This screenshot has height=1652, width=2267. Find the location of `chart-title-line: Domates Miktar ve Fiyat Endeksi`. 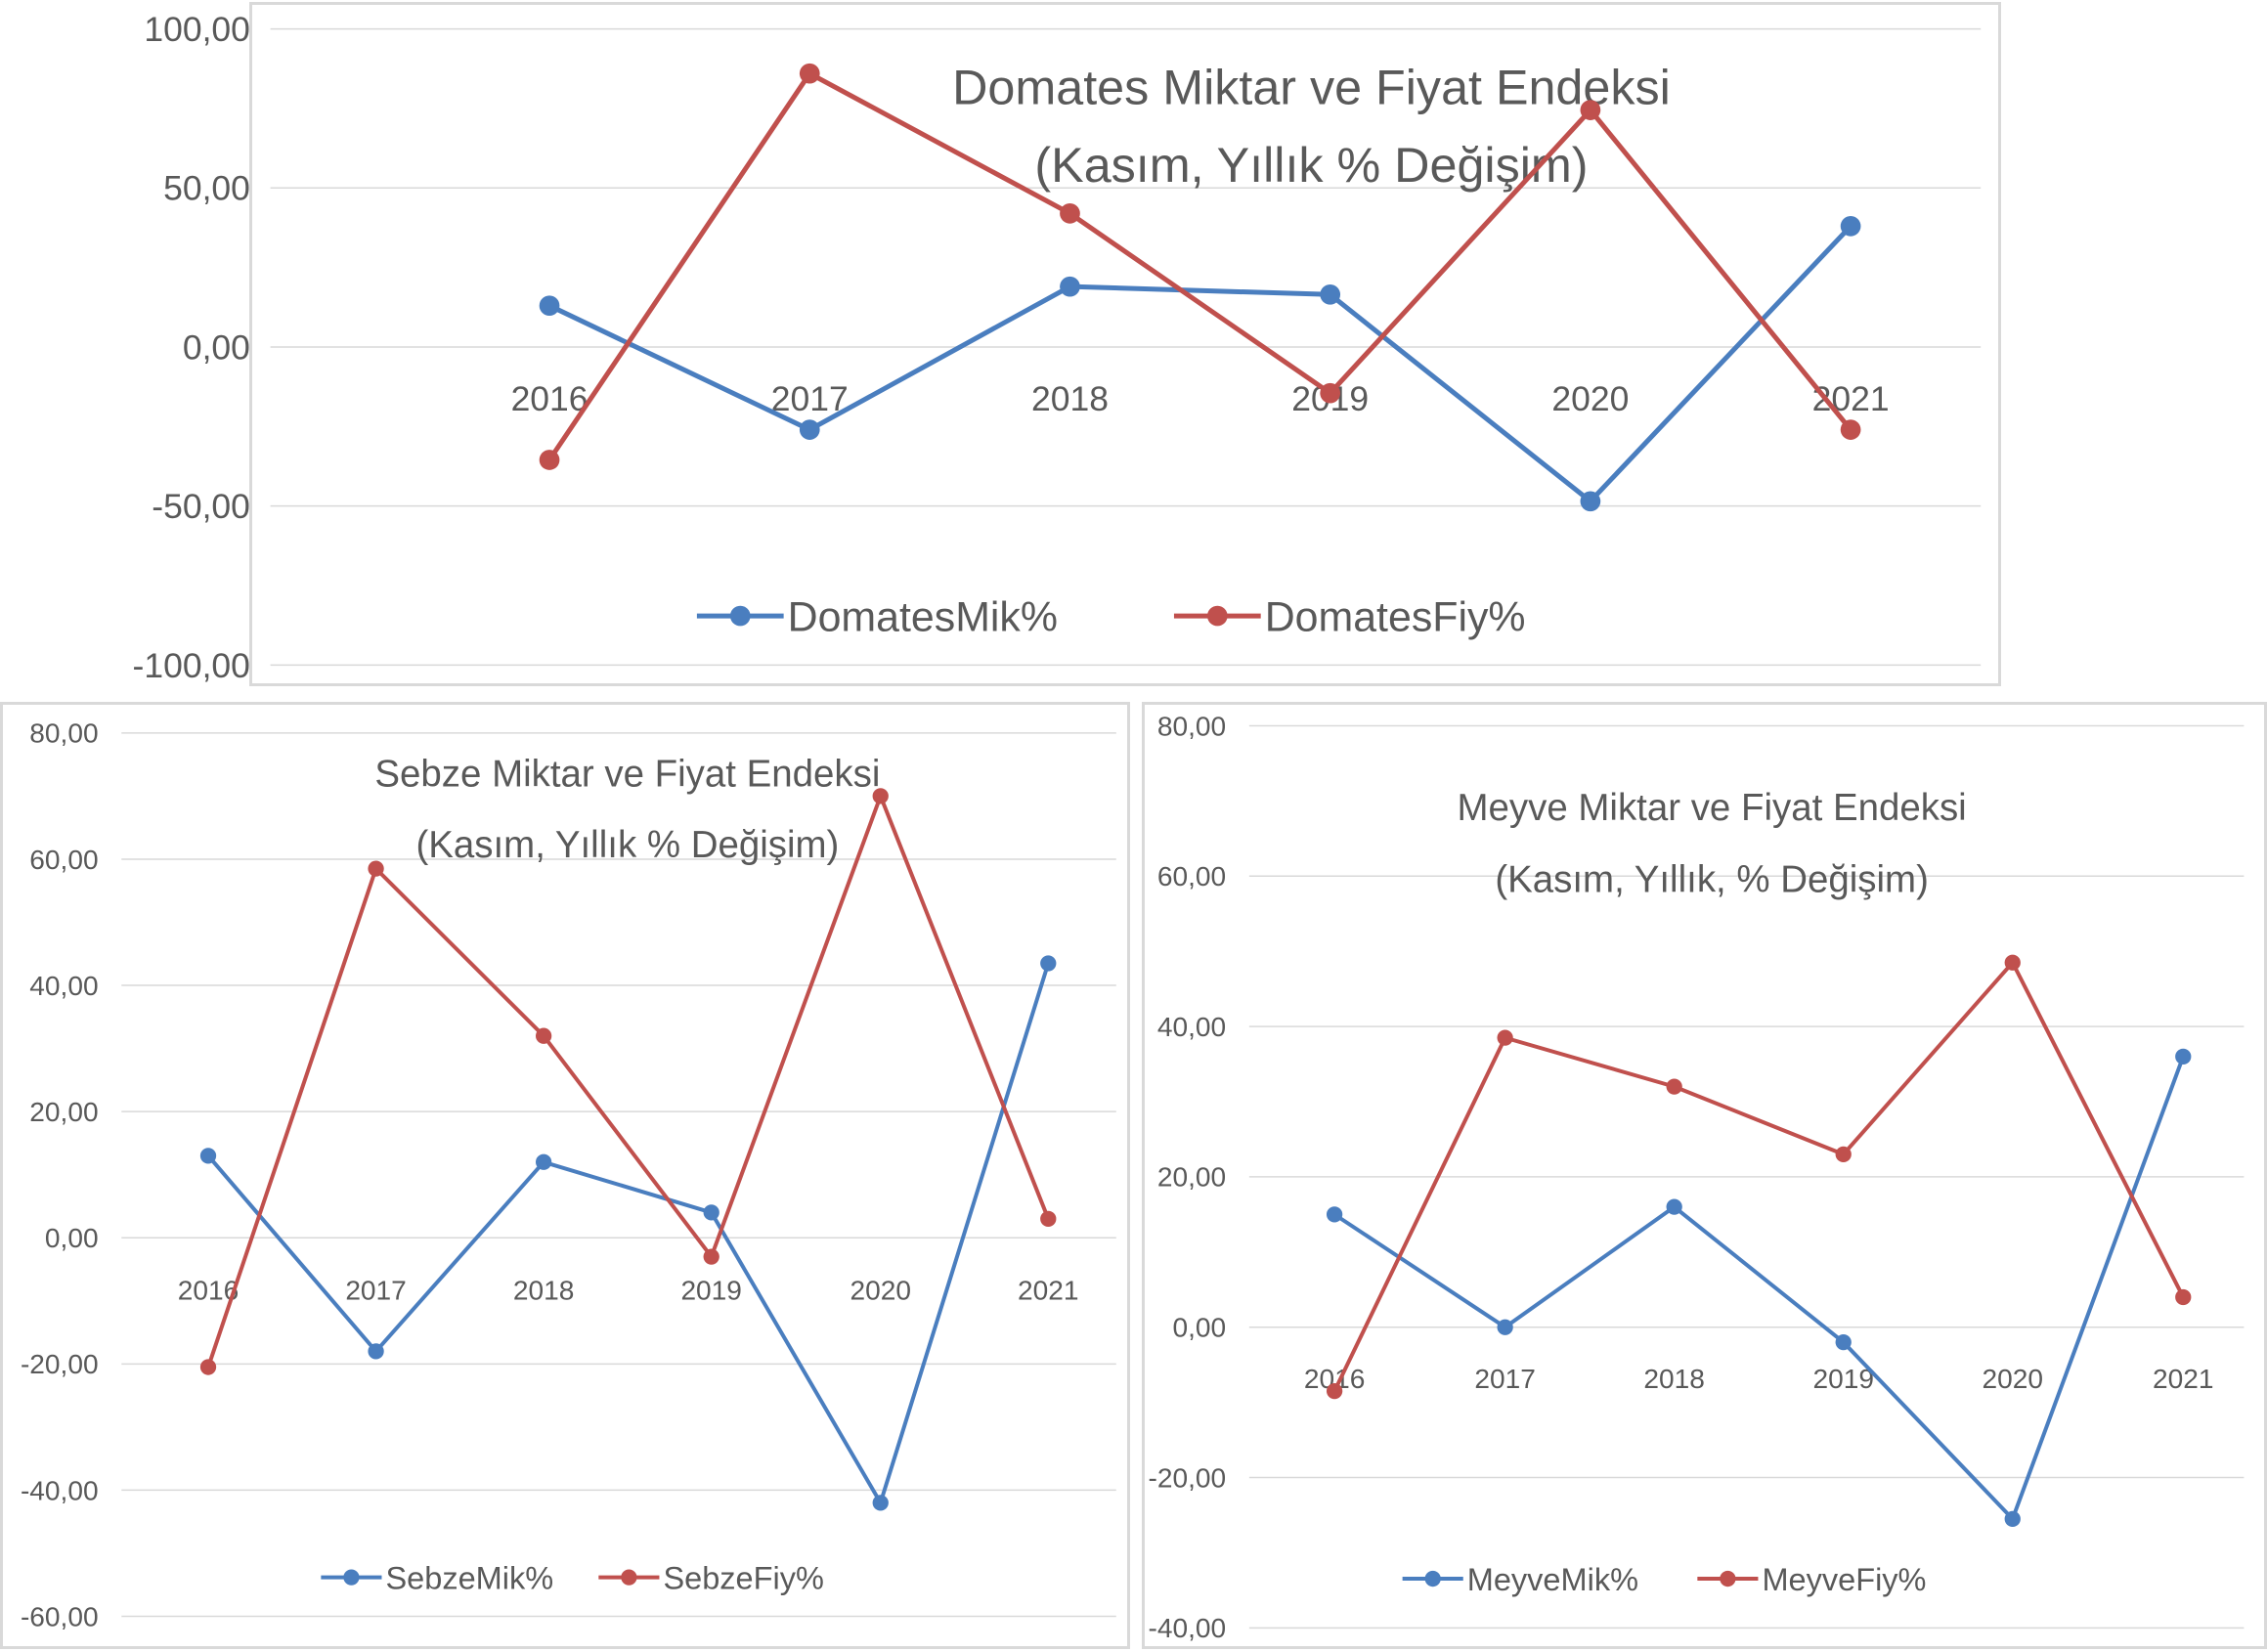

chart-title-line: Domates Miktar ve Fiyat Endeksi is located at coordinates (1311, 86).